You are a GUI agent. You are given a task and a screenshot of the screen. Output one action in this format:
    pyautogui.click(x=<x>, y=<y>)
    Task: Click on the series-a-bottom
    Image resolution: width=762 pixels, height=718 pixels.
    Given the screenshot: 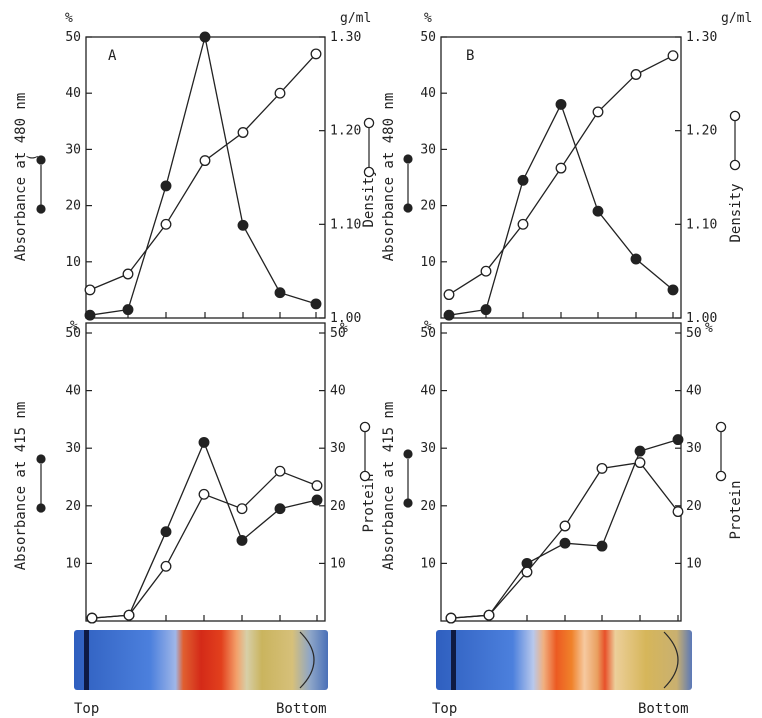 What is the action you would take?
    pyautogui.click(x=204, y=530)
    